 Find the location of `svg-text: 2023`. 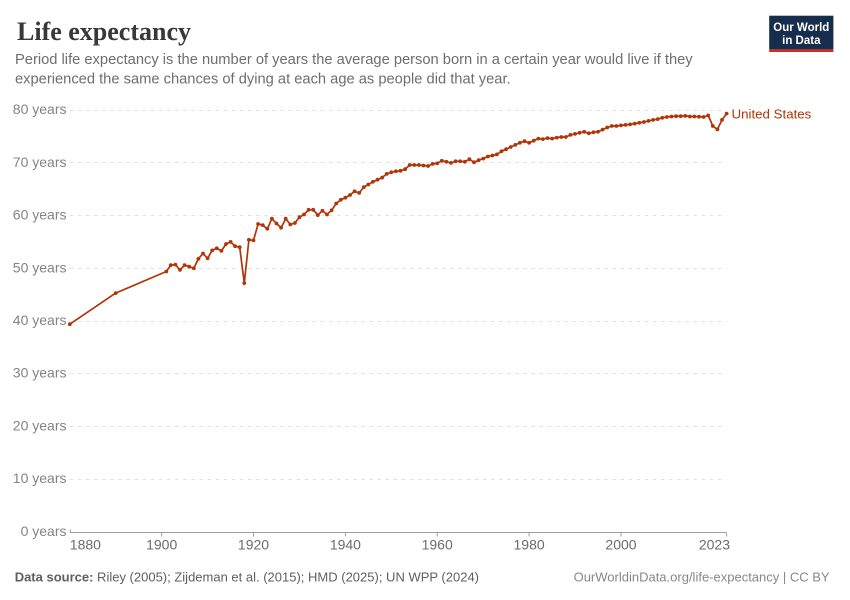

svg-text: 2023 is located at coordinates (714, 545).